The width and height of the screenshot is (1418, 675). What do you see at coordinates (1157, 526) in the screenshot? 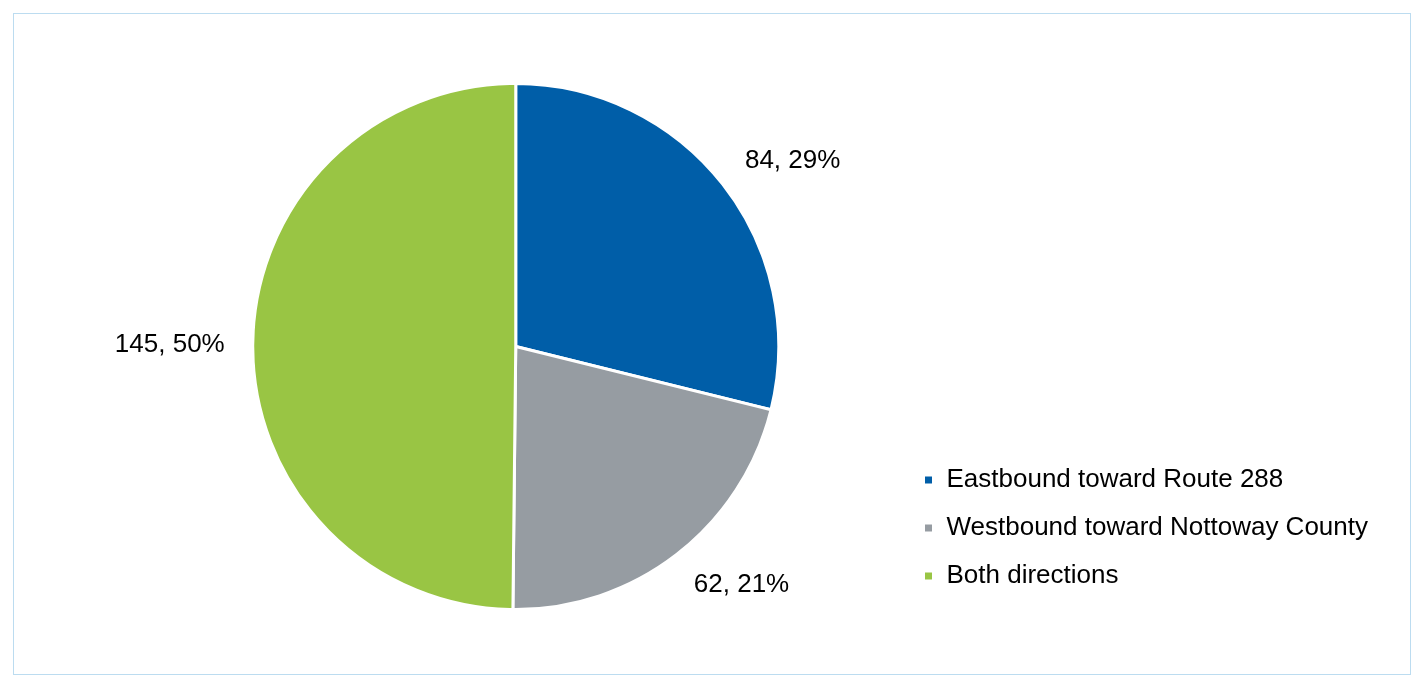
I see `legend-label: Westbound toward Nottoway County` at bounding box center [1157, 526].